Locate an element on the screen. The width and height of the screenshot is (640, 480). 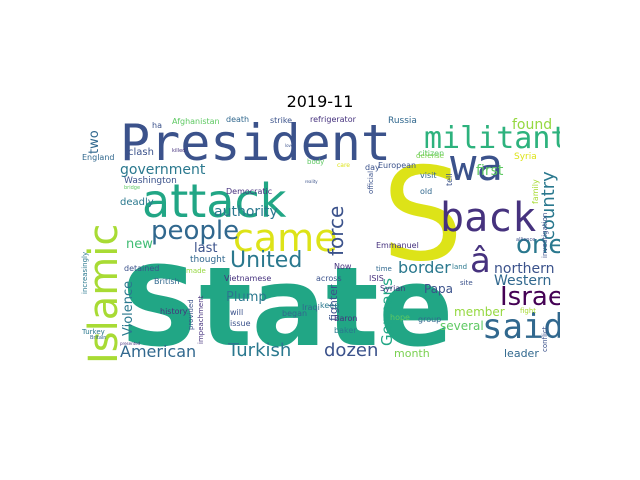
cloud-word: bridge is located at coordinates (132, 188).